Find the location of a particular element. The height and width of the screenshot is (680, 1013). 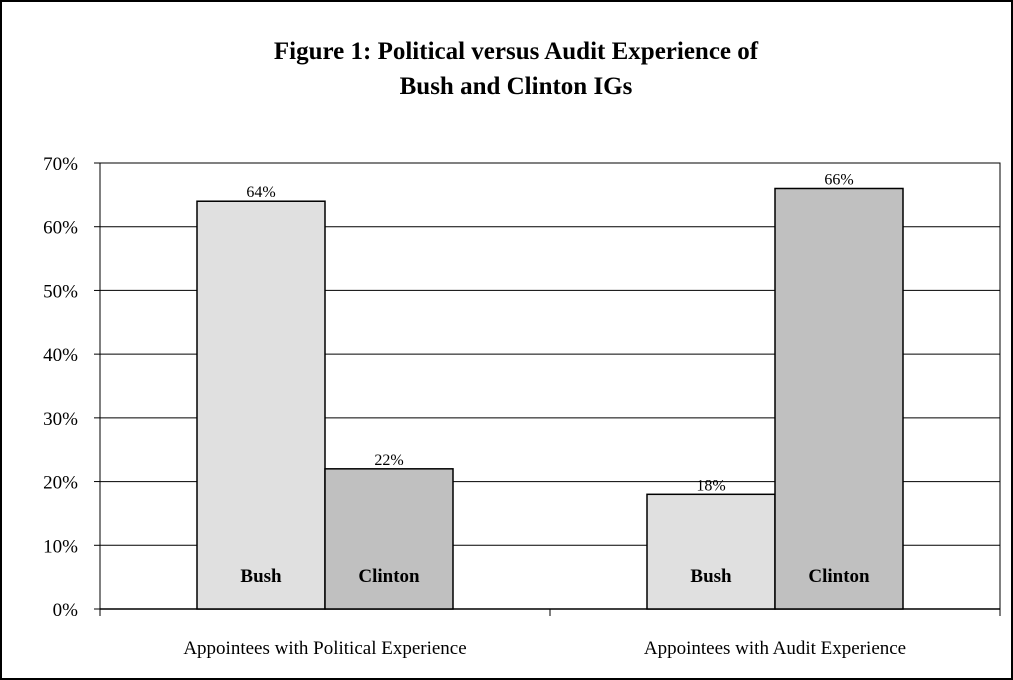

data-label: 64% is located at coordinates (260, 192).